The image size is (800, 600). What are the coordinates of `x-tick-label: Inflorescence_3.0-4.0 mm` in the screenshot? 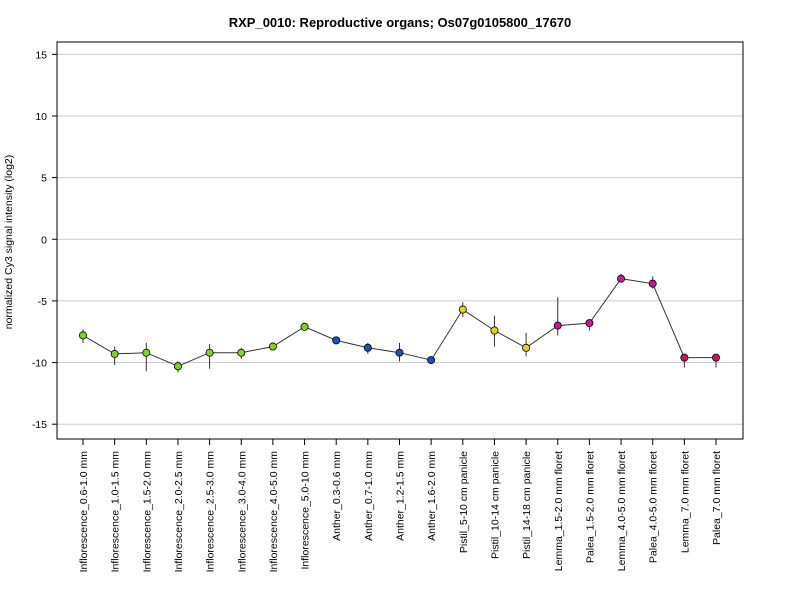 It's located at (242, 512).